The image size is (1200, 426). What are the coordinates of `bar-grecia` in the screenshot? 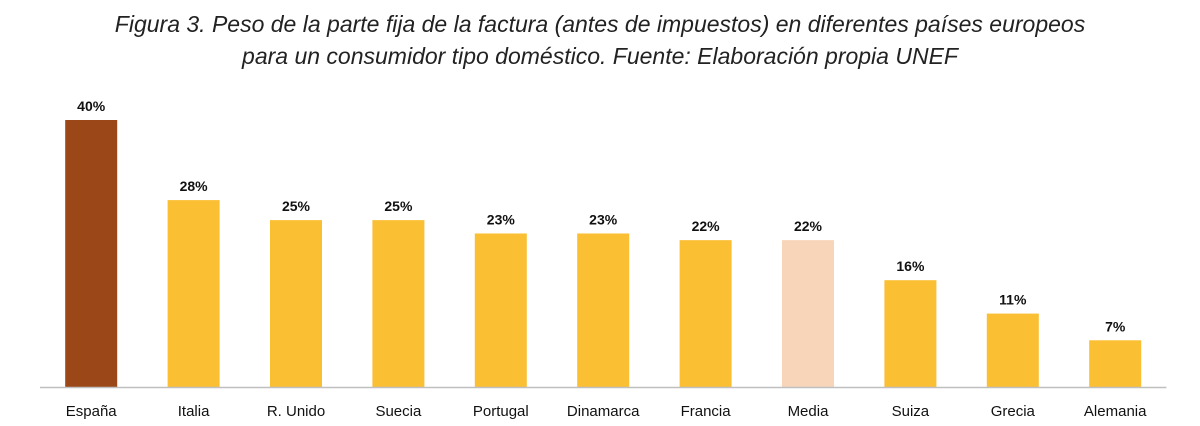 It's located at (1012, 350).